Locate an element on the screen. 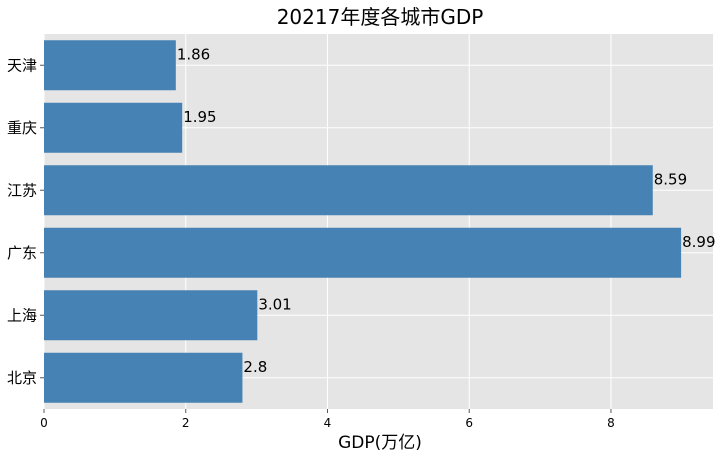 Image resolution: width=720 pixels, height=458 pixels. y-tick-label-5: 天津 is located at coordinates (22, 65).